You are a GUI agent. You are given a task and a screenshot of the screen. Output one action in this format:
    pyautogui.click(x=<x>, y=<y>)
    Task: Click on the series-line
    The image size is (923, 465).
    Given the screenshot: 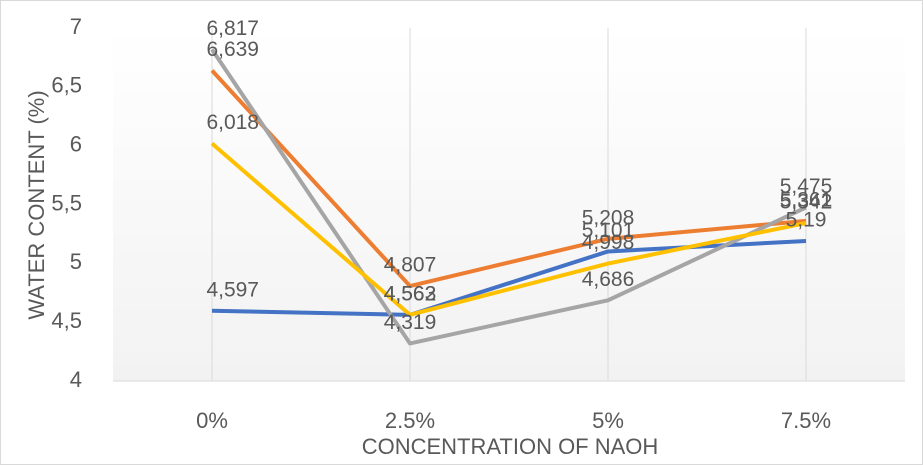 What is the action you would take?
    pyautogui.click(x=509, y=277)
    